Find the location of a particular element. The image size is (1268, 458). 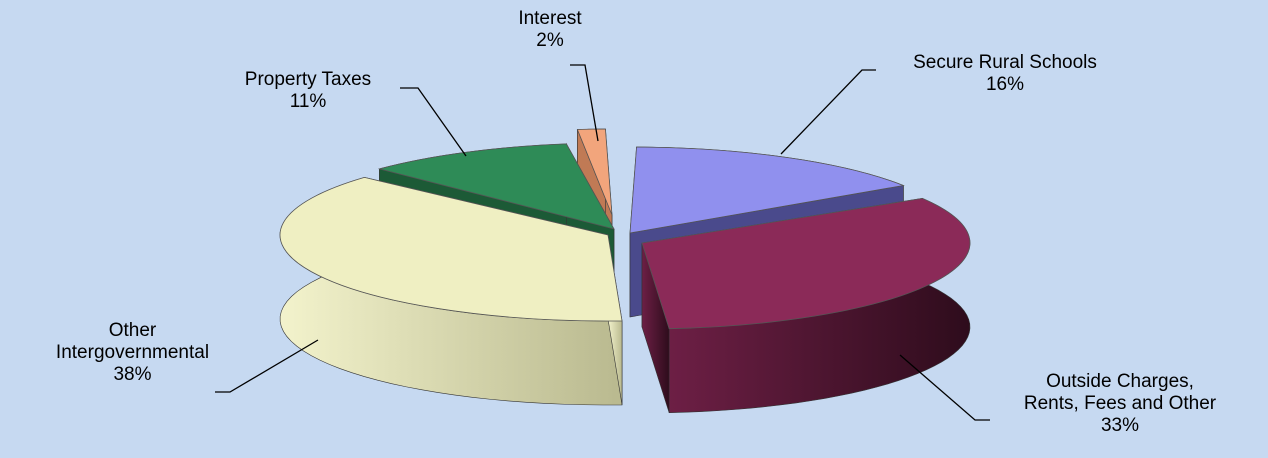

leader-line-other is located at coordinates (267, 366).